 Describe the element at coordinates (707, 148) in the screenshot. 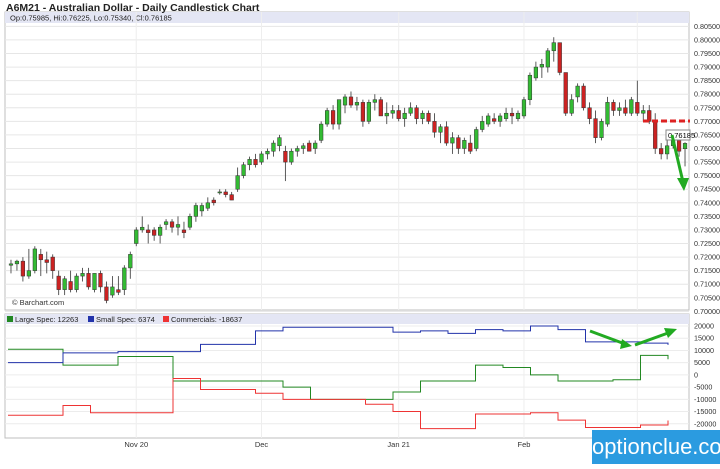

I see `price-tick-label: 0.76000` at that location.